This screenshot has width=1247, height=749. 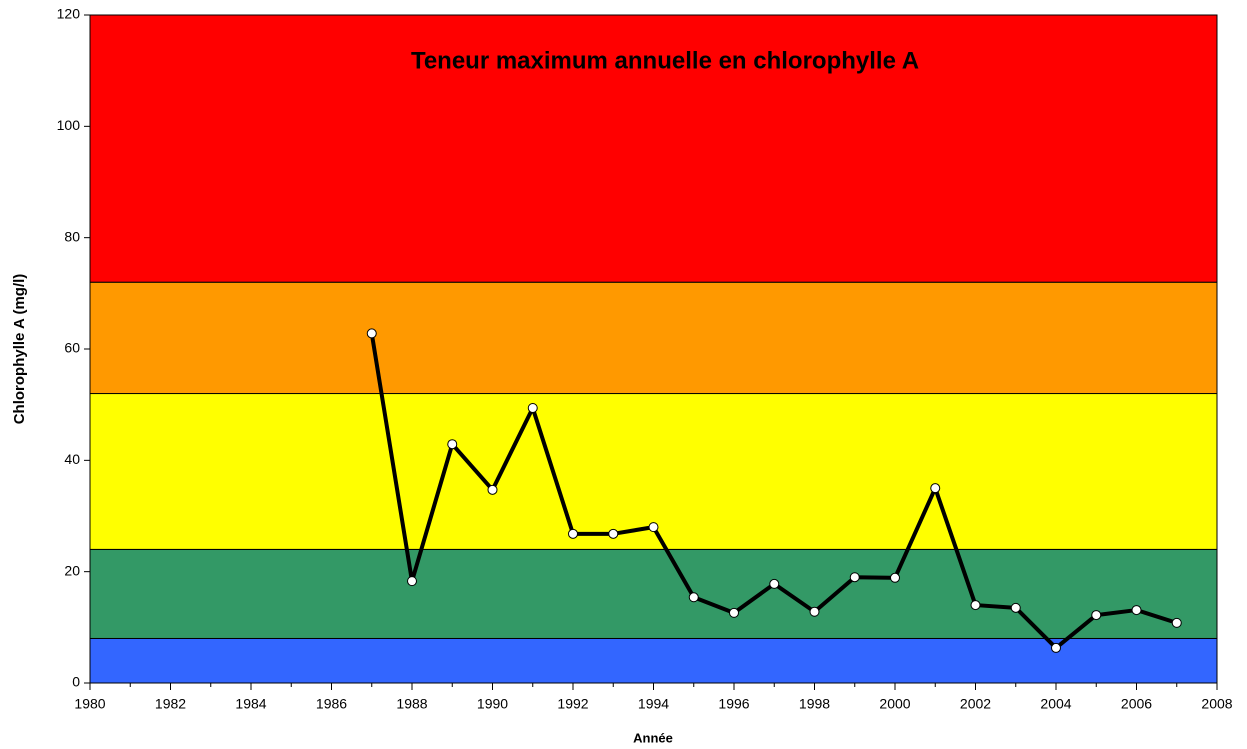 What do you see at coordinates (653, 737) in the screenshot?
I see `x-axis-label: Année` at bounding box center [653, 737].